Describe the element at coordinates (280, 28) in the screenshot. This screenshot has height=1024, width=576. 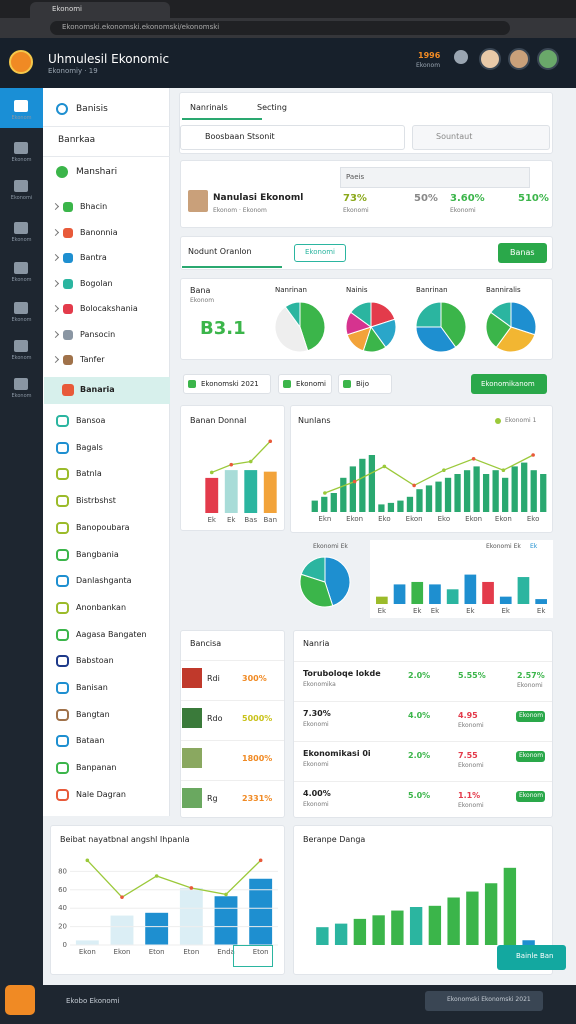
I see `url-box` at that location.